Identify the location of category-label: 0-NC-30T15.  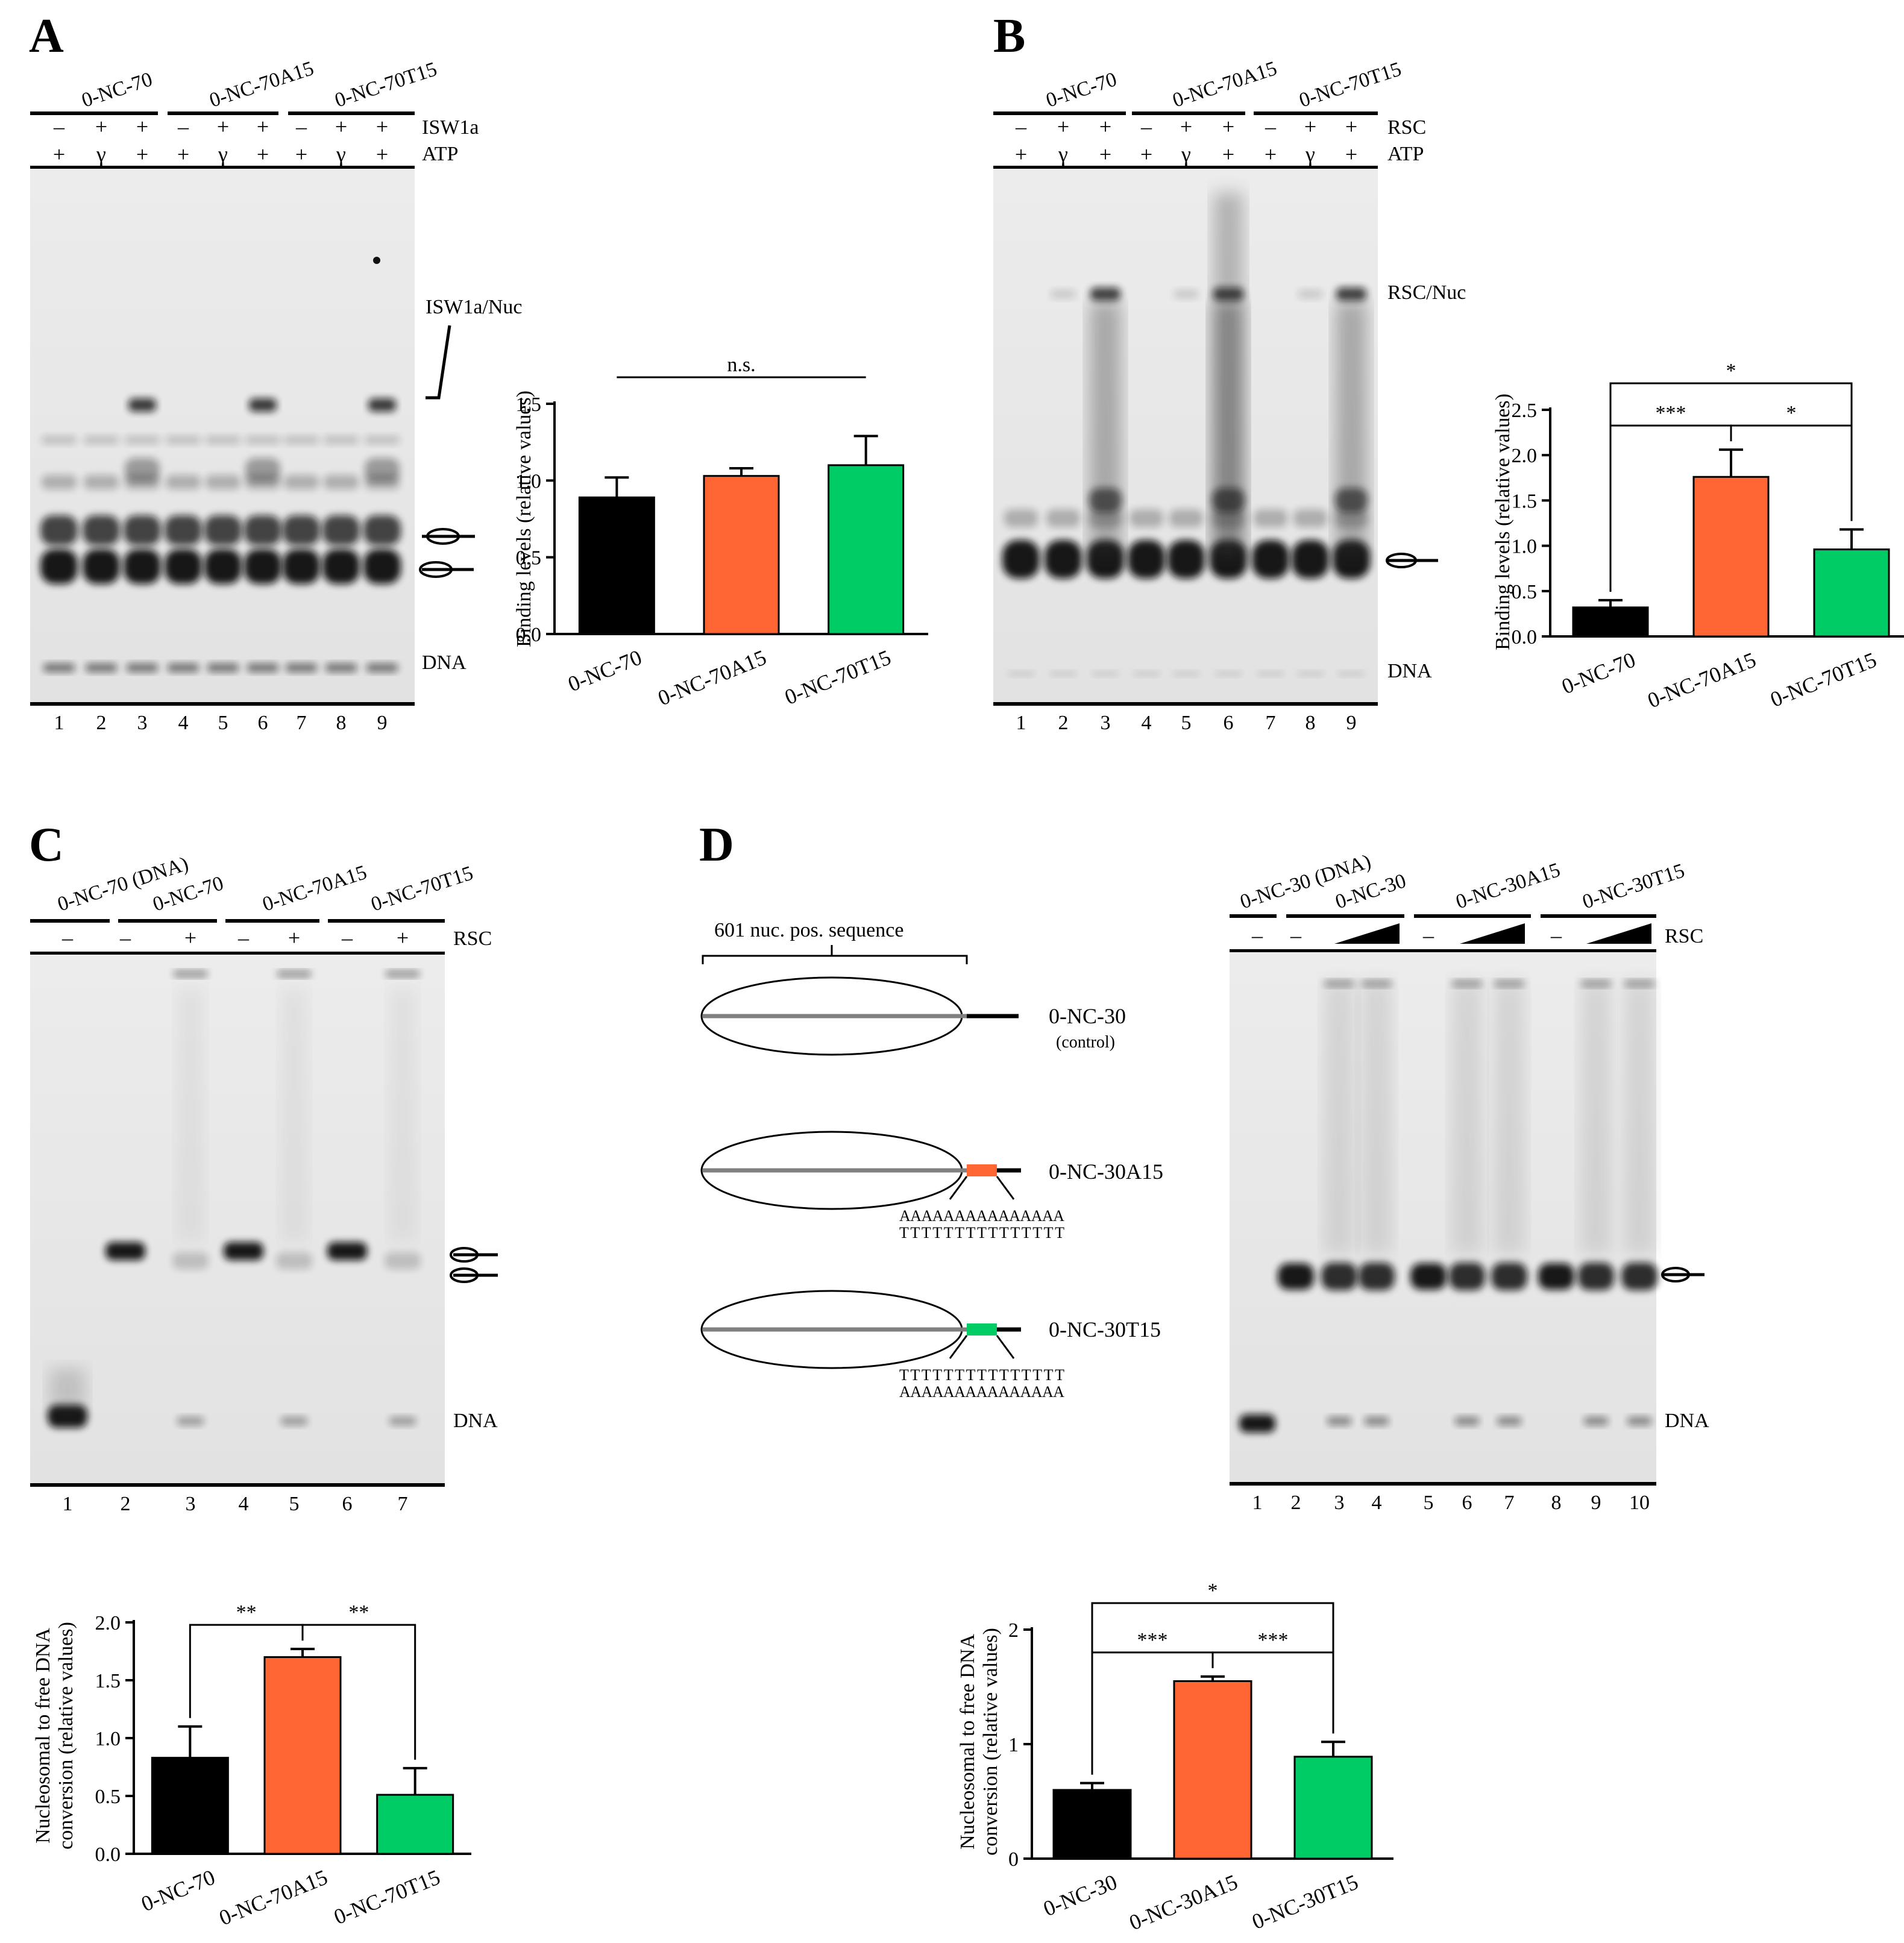
(1305, 1901).